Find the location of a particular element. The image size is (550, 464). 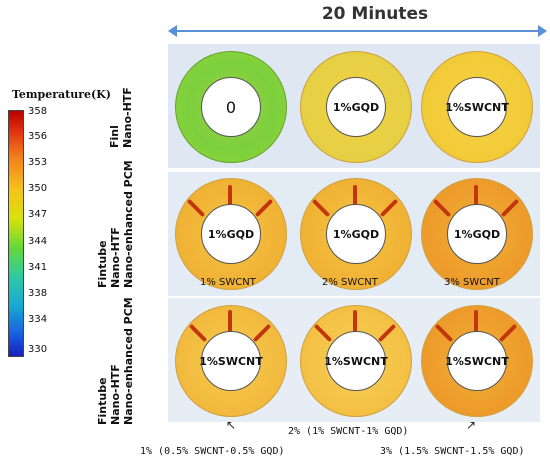

row2-sublabel: 3% SWCNT is located at coordinates (472, 282).